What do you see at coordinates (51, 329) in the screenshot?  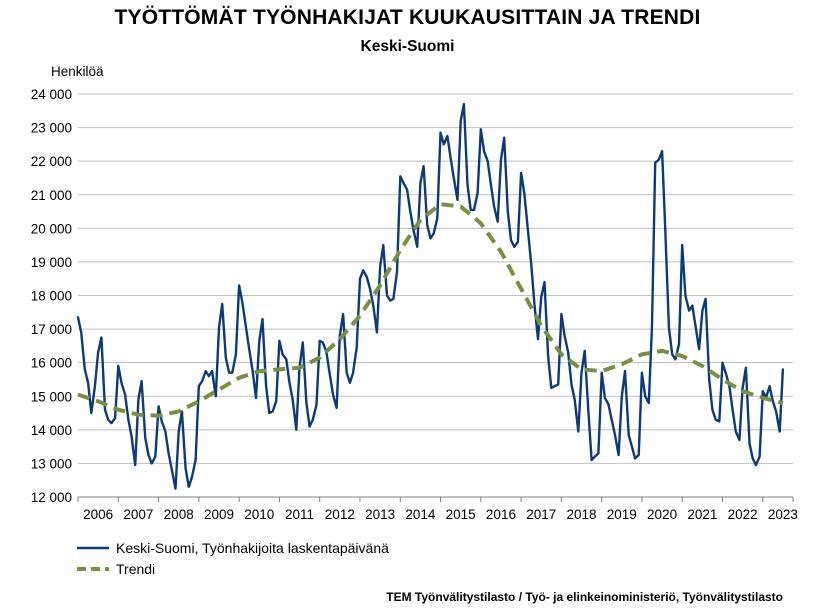 I see `y-tick-label: 17 000` at bounding box center [51, 329].